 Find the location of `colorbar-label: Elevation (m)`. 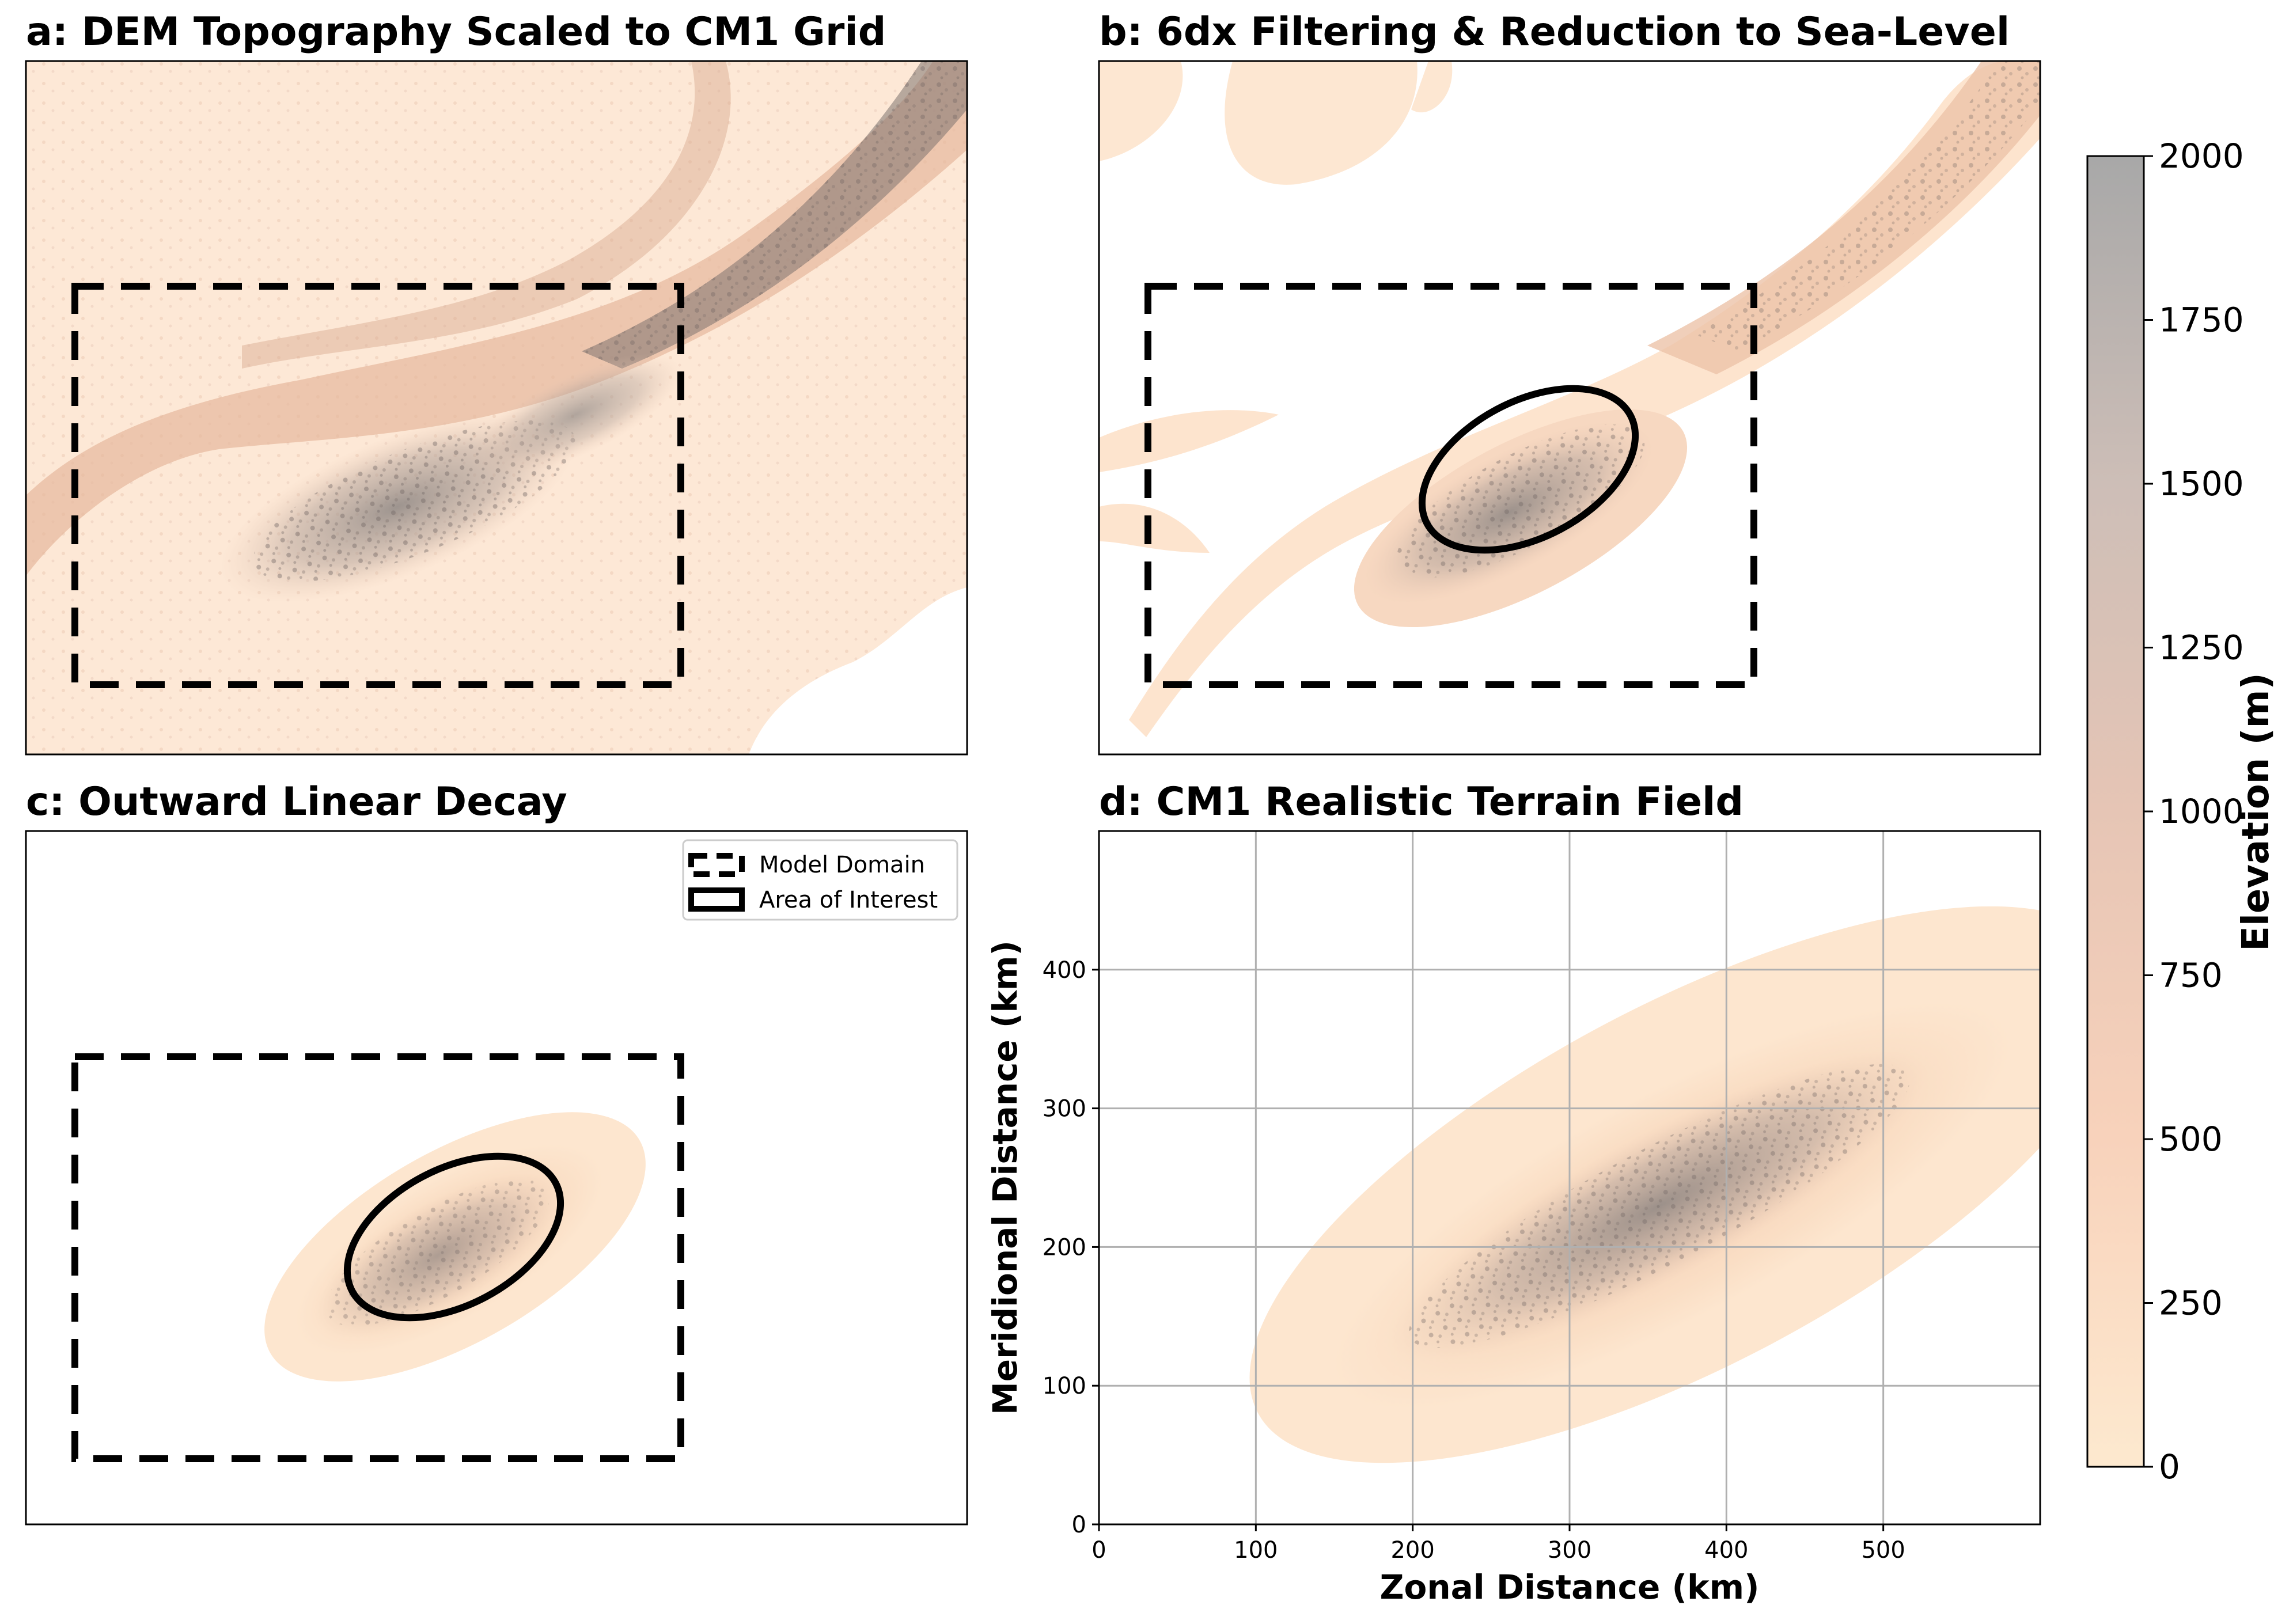

colorbar-label: Elevation (m) is located at coordinates (2256, 812).